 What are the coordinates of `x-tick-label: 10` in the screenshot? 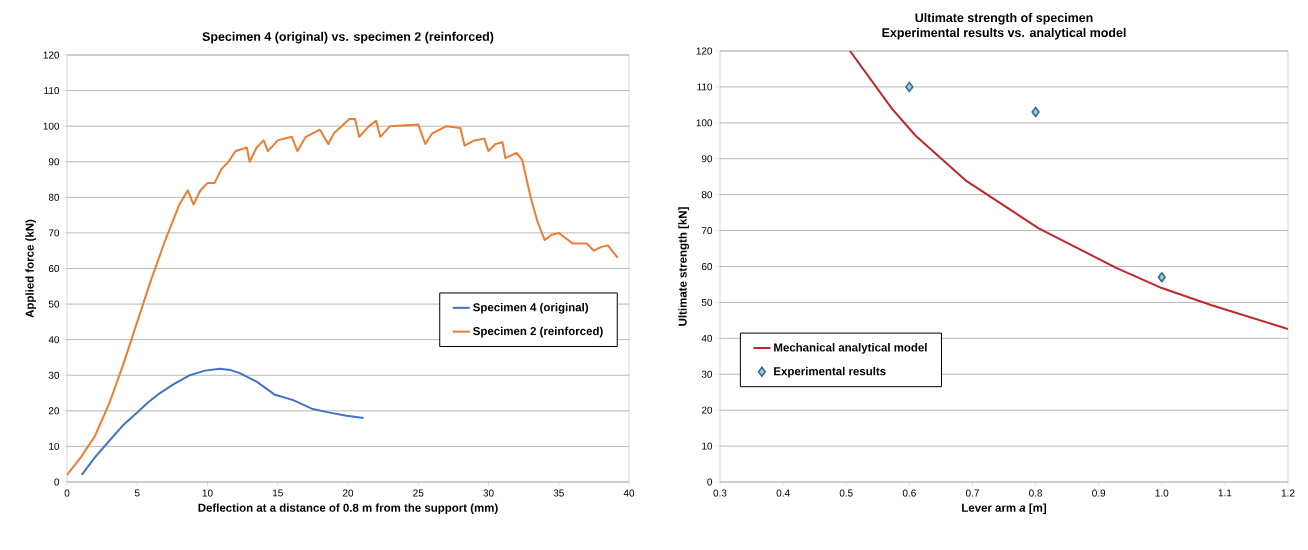 It's located at (207, 493).